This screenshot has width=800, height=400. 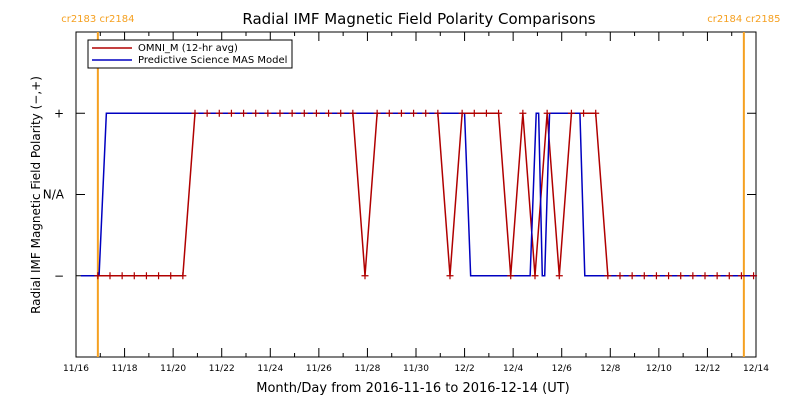 I want to click on carrington-label: cr2183 cr2184, so click(x=97, y=19).